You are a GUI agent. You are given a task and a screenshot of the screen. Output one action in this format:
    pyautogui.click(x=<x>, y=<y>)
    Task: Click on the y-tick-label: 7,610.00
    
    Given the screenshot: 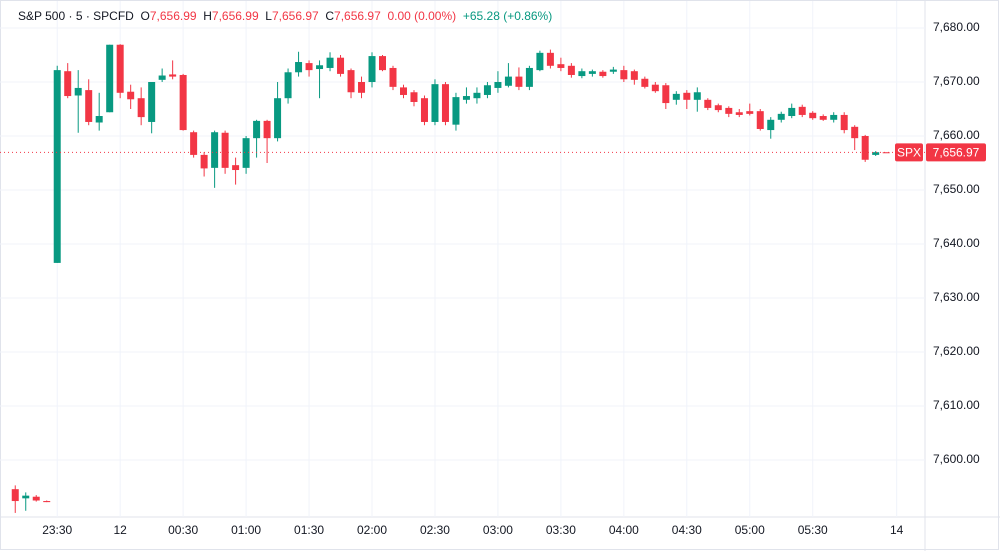 What is the action you would take?
    pyautogui.click(x=956, y=405)
    